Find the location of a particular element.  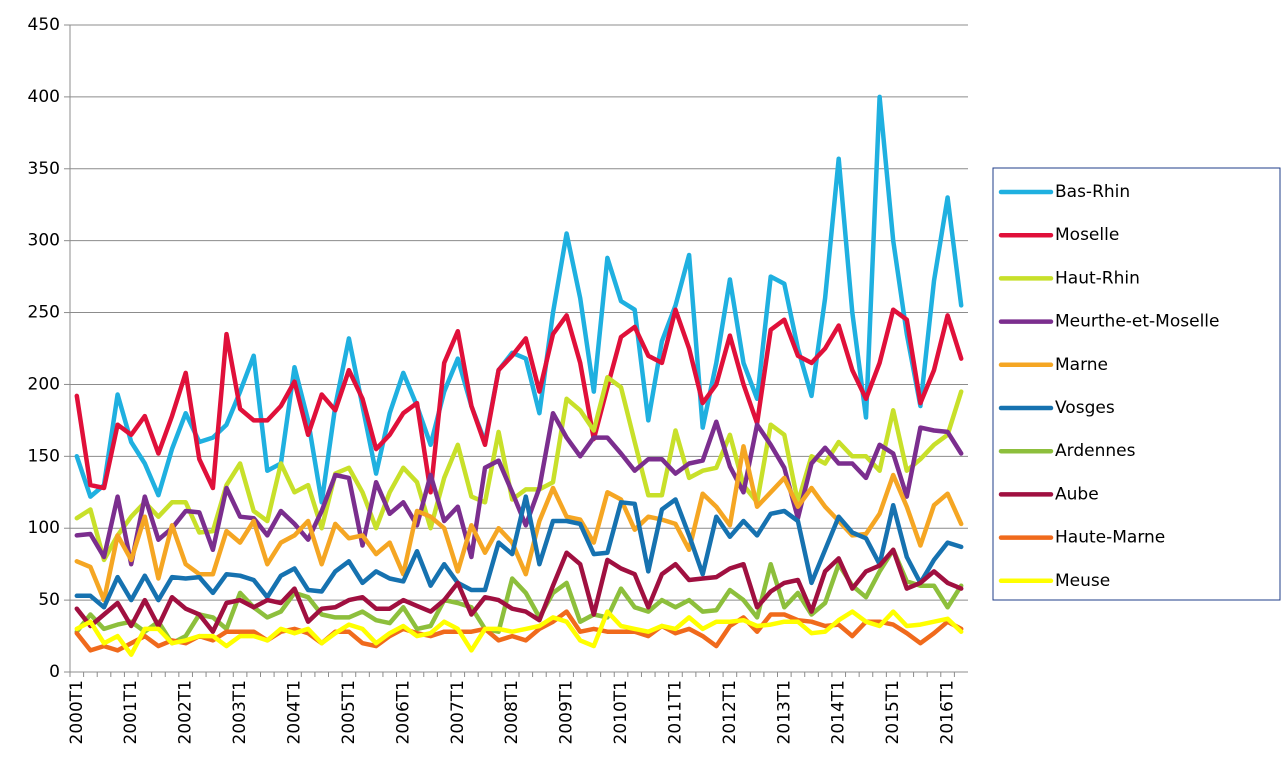

legend-label: Moselle is located at coordinates (1087, 235).